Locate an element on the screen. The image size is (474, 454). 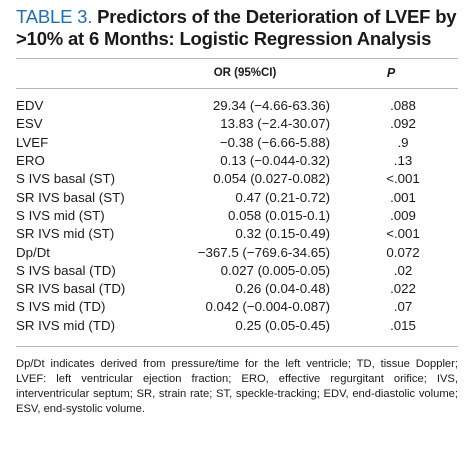
header-row: OR (95%CI) P is located at coordinates (237, 73).